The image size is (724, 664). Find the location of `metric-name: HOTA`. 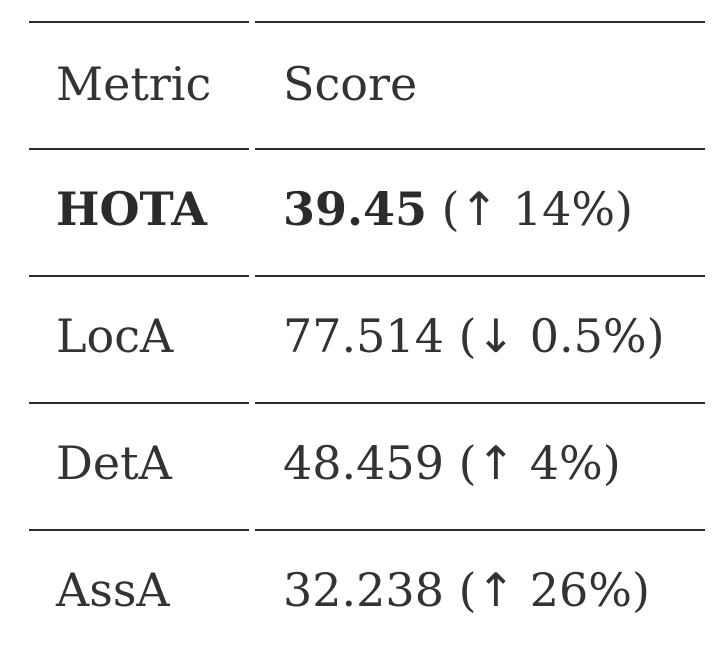

metric-name: HOTA is located at coordinates (131, 209).